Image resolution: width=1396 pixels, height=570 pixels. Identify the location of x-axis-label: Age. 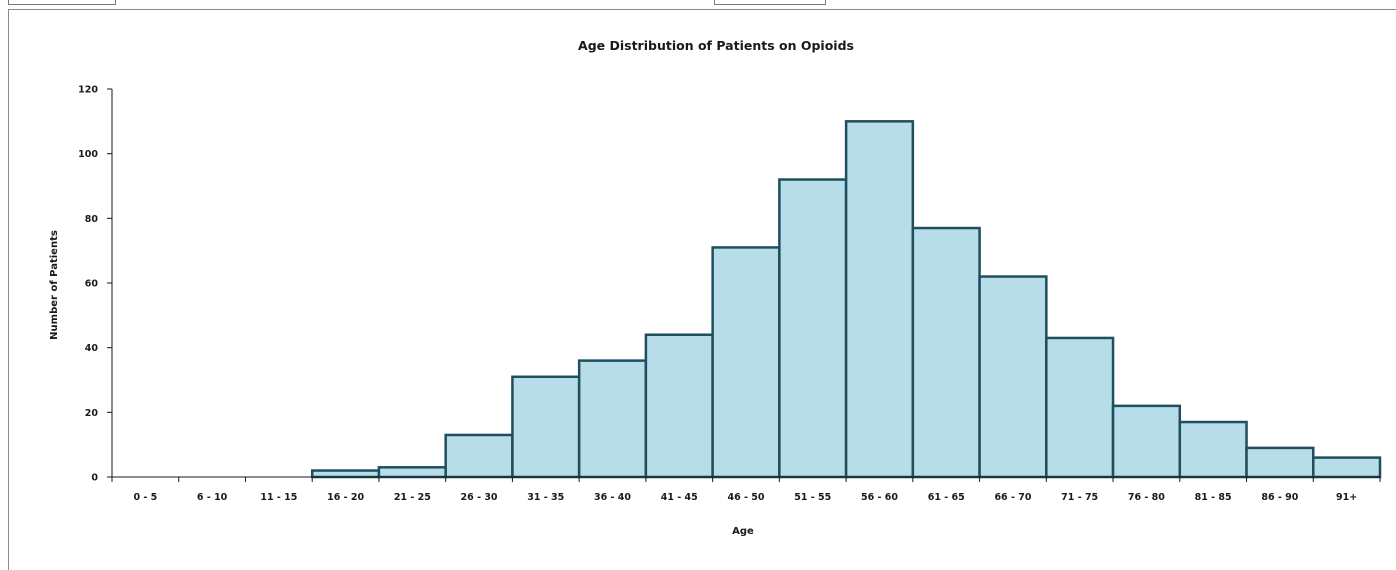
(743, 531).